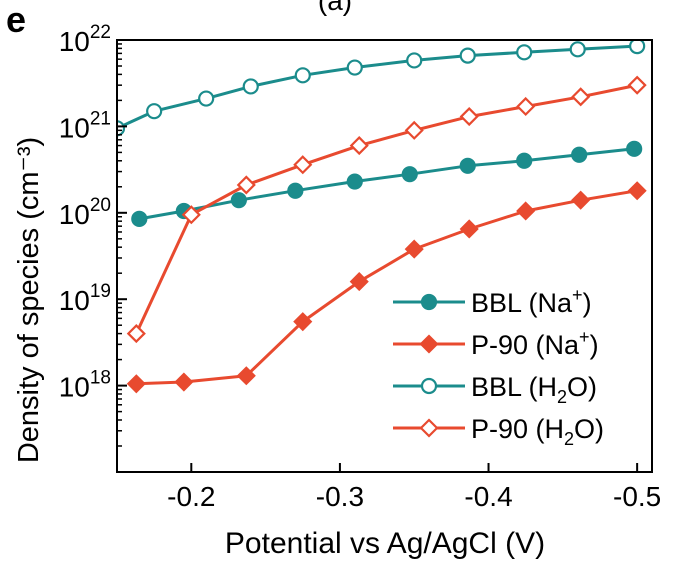  I want to click on x-axis-ticks: -0.2 -0.3 -0.4 -0.5, so click(414, 487).